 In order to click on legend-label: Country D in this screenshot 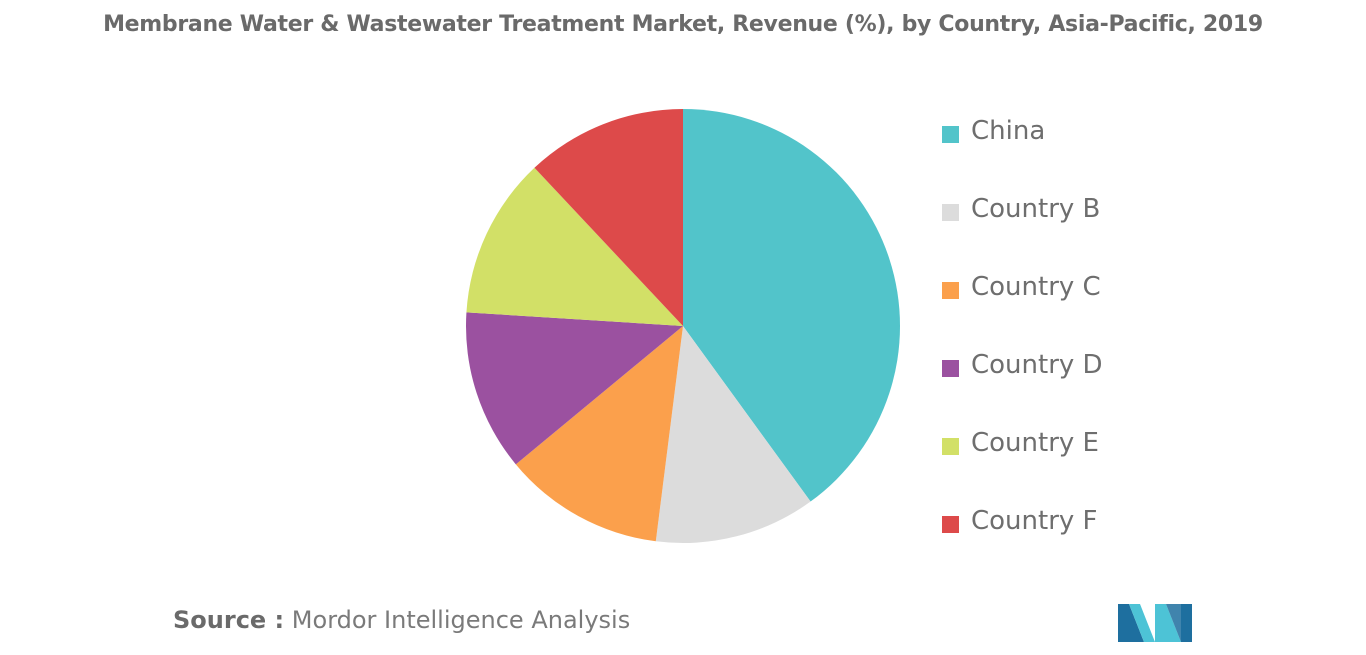, I will do `click(1037, 365)`.